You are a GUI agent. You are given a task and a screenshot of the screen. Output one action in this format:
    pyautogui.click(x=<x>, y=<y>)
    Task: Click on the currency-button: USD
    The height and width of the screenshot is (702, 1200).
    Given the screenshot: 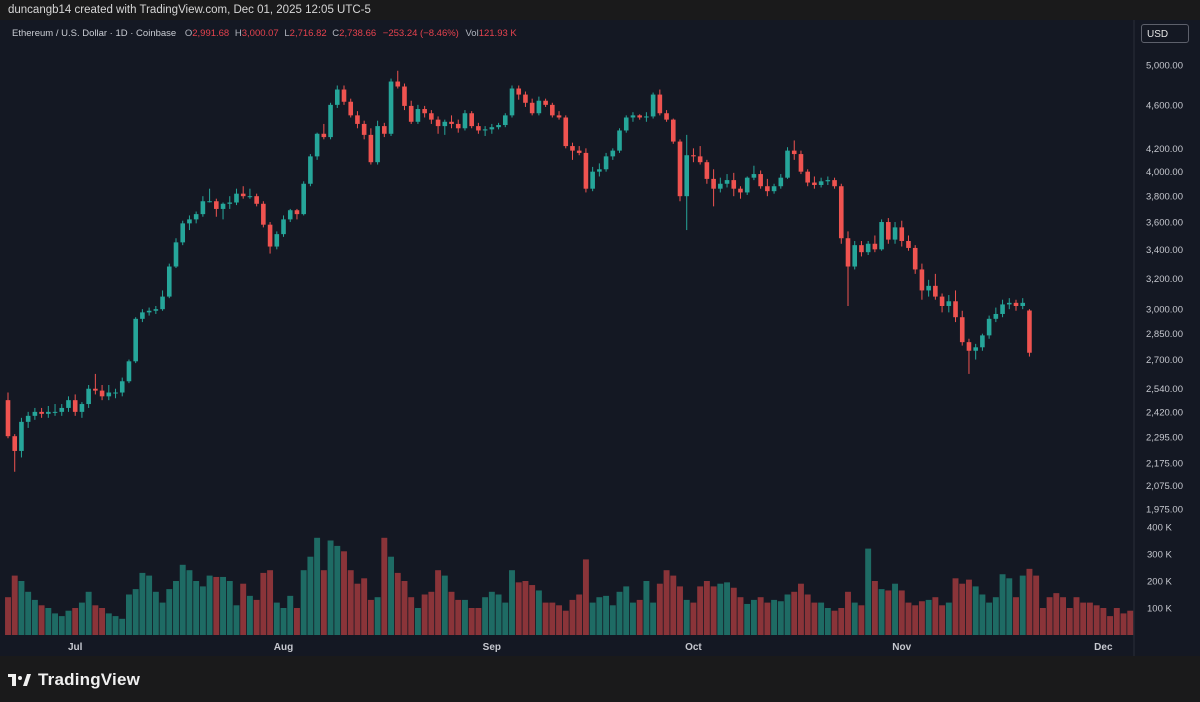 What is the action you would take?
    pyautogui.click(x=1165, y=33)
    